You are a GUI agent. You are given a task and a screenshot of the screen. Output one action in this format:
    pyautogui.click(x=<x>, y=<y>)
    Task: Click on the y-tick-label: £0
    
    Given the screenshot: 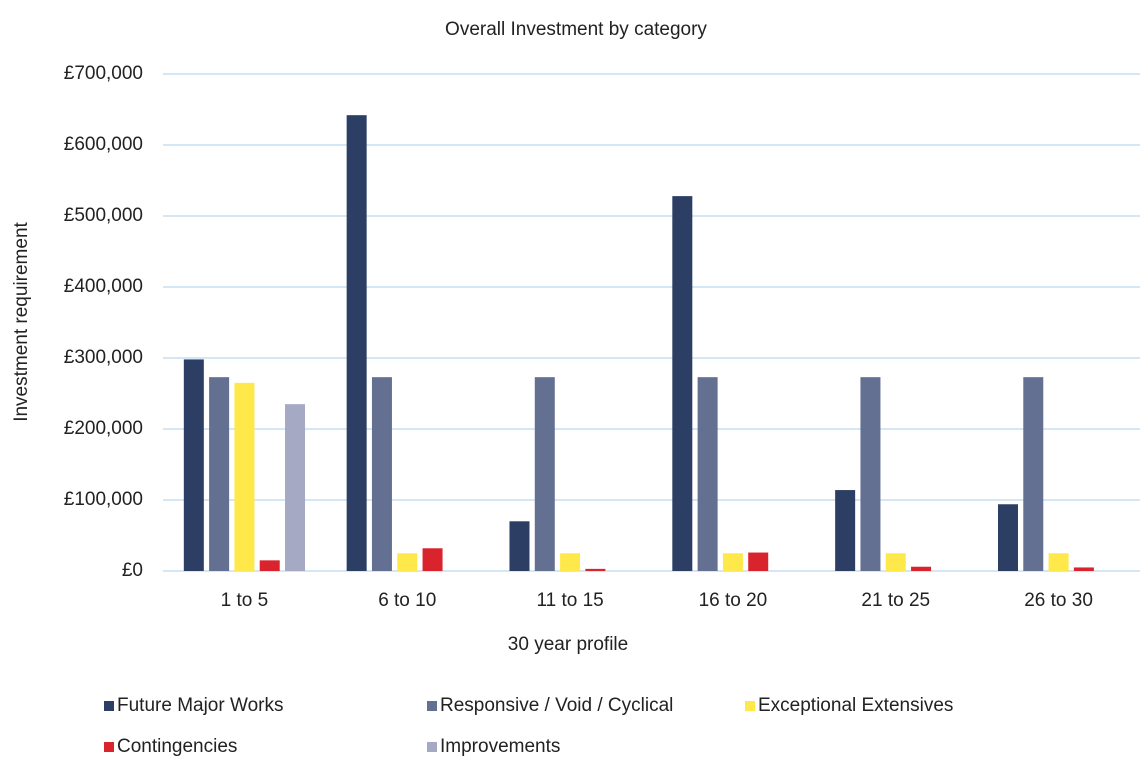 What is the action you would take?
    pyautogui.click(x=132, y=570)
    